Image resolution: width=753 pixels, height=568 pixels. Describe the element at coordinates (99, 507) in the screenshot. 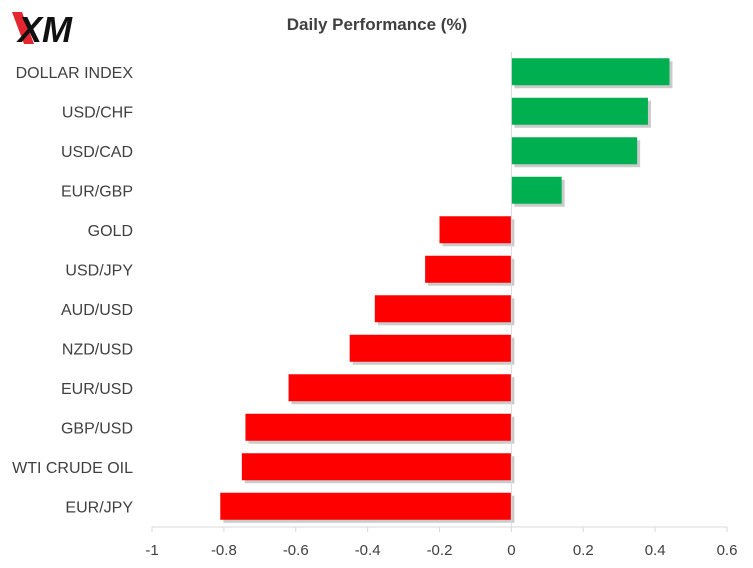

I see `category-label: EUR/JPY` at that location.